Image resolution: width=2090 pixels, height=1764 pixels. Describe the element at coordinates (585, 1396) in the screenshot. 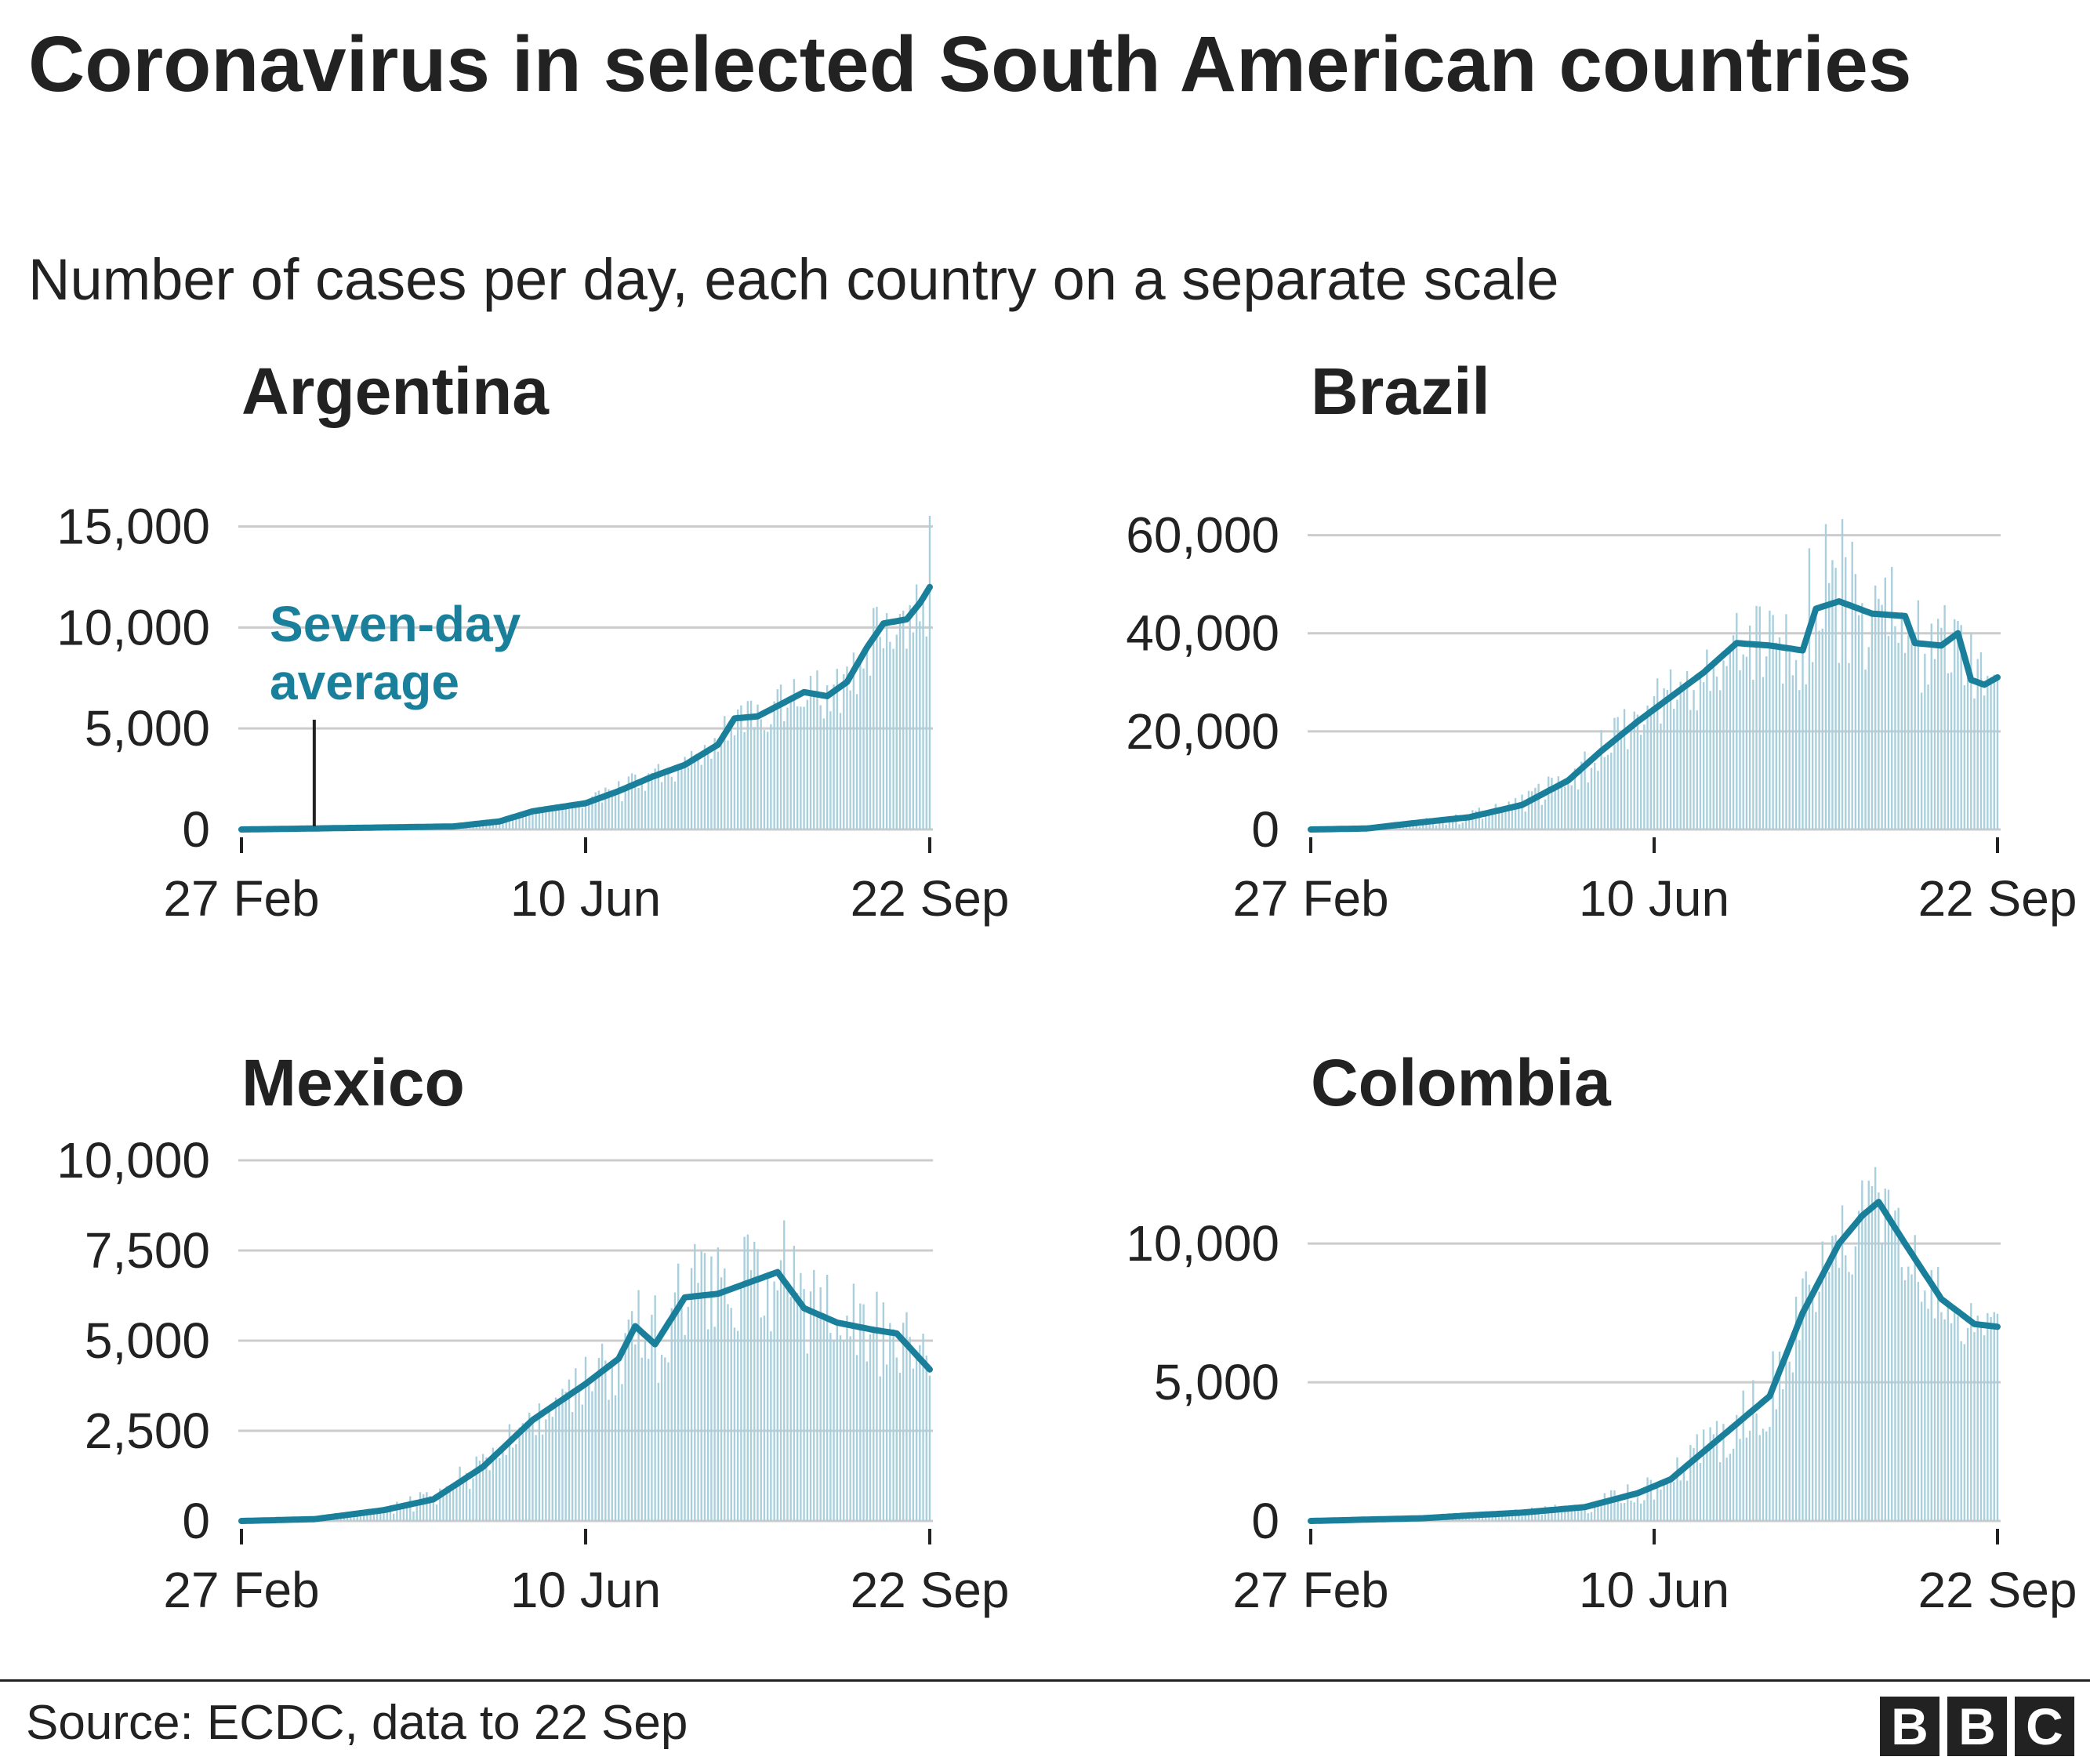

I see `seven-day-average-line` at that location.